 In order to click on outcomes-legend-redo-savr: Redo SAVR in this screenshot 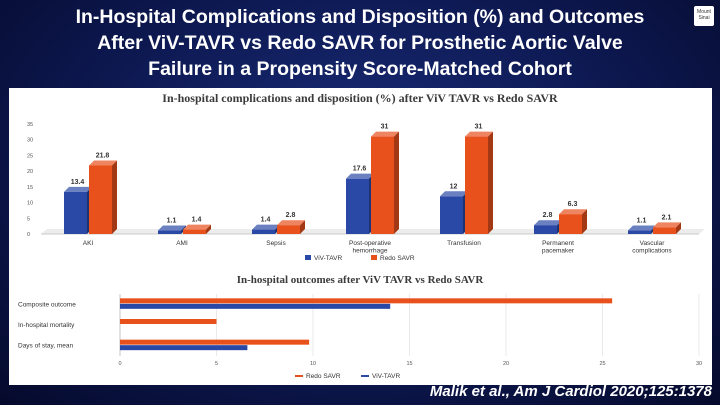, I will do `click(323, 376)`.